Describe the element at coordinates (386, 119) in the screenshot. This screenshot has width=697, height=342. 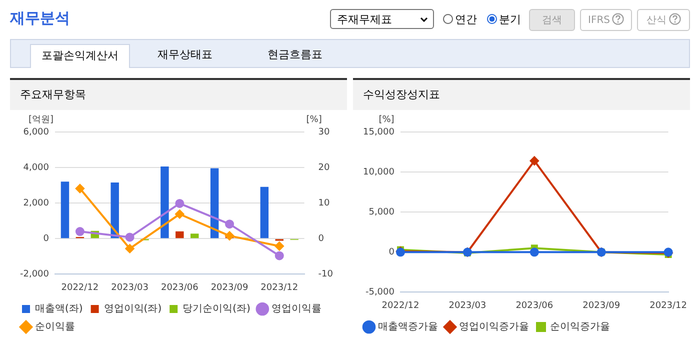
I see `y-axis-title: [%]` at that location.